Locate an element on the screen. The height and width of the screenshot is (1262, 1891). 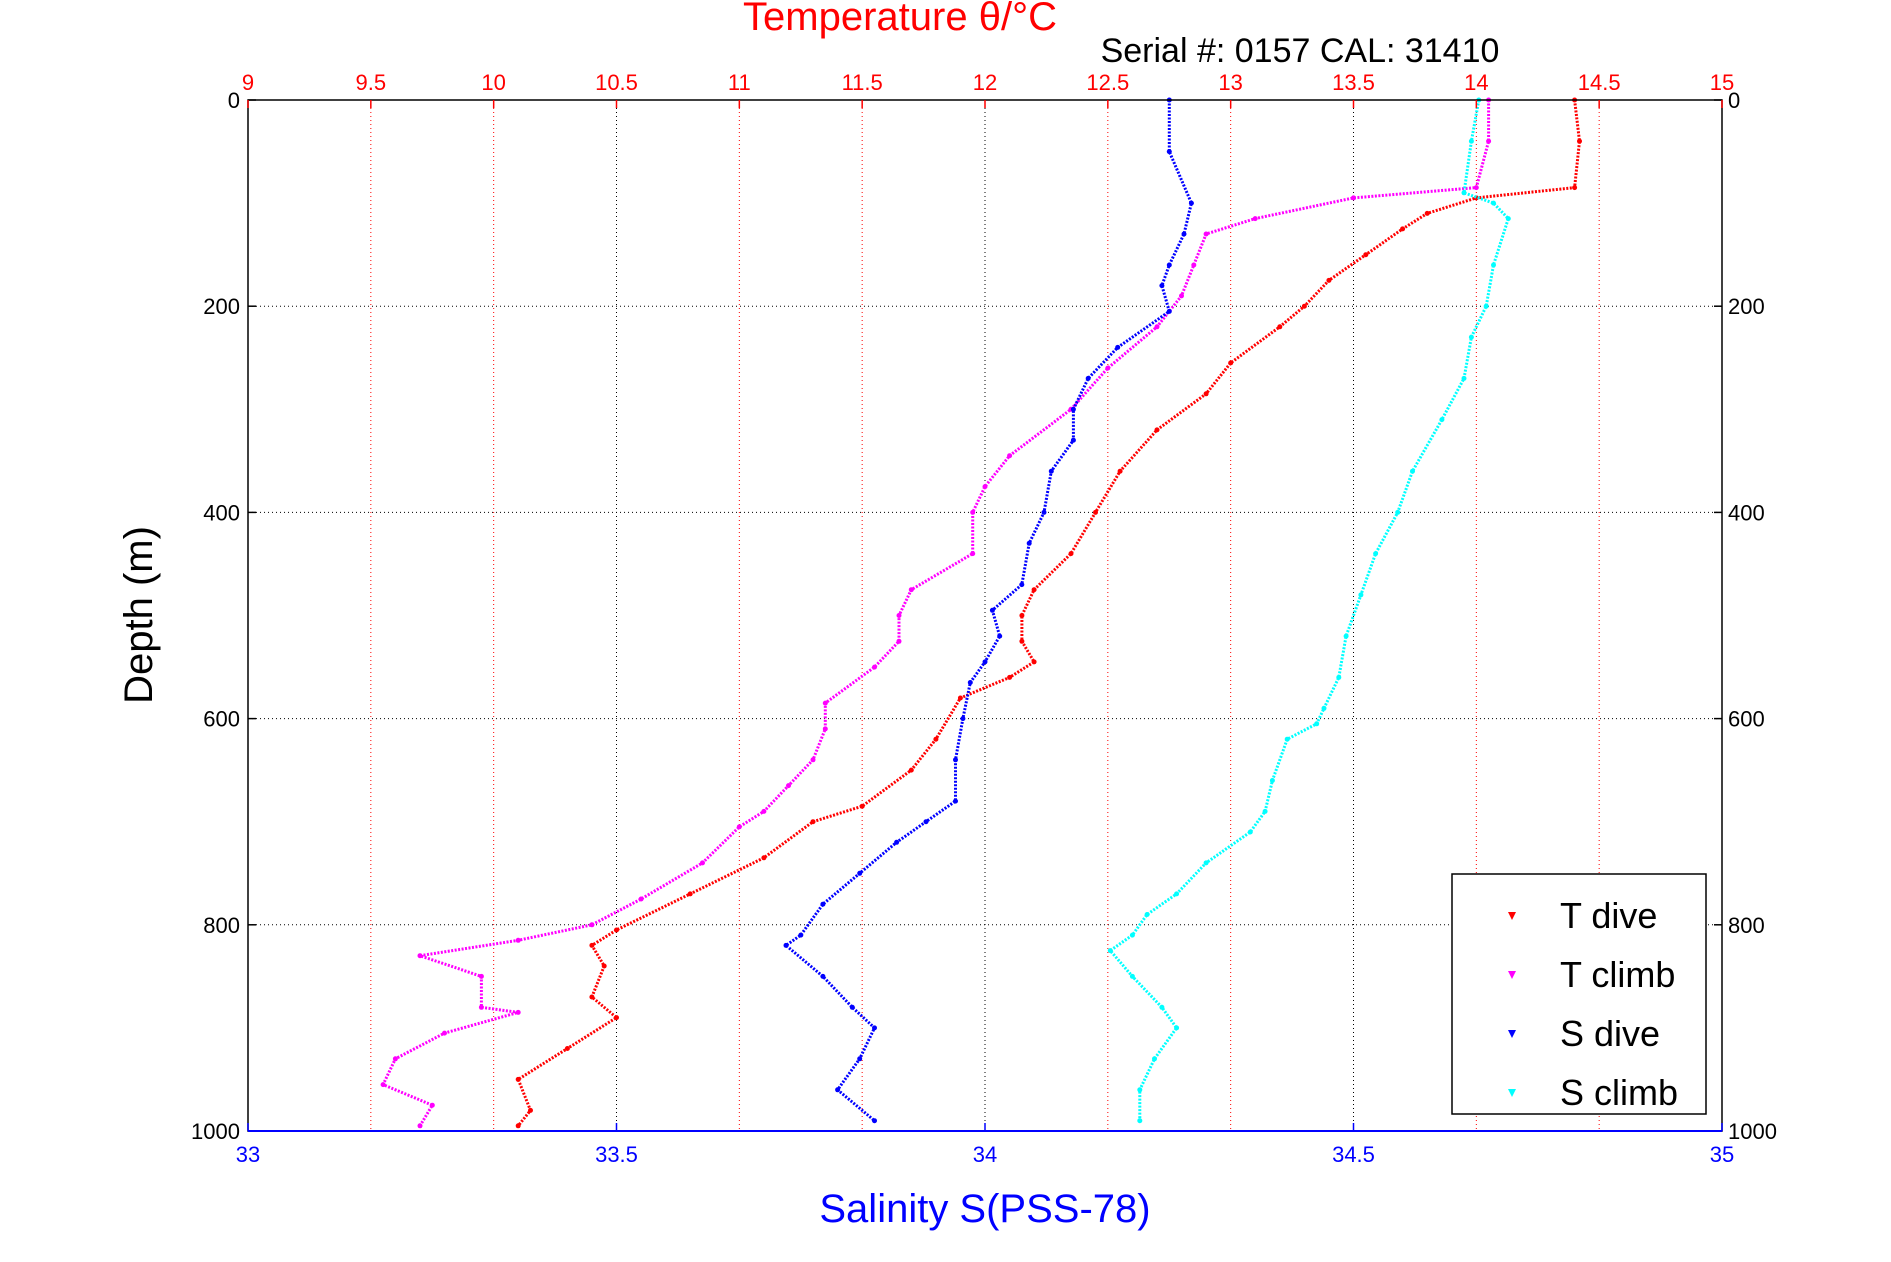
tick-label-salinity: 33.5 is located at coordinates (616, 1154).